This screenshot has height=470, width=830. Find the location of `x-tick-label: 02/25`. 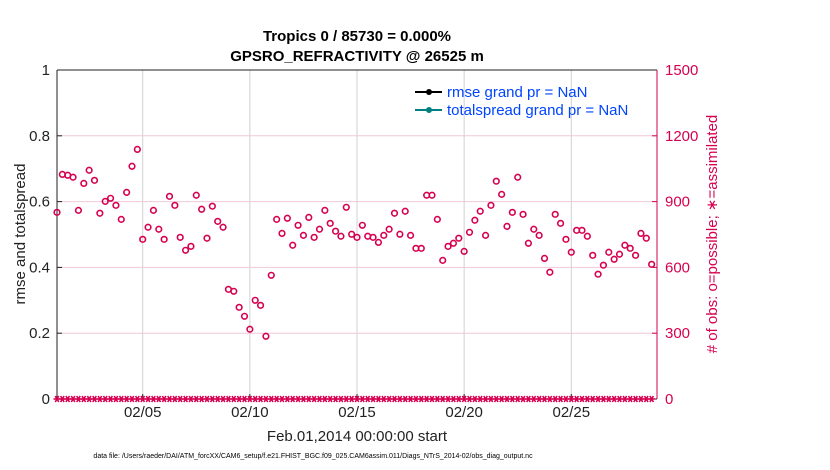

x-tick-label: 02/25 is located at coordinates (572, 412).